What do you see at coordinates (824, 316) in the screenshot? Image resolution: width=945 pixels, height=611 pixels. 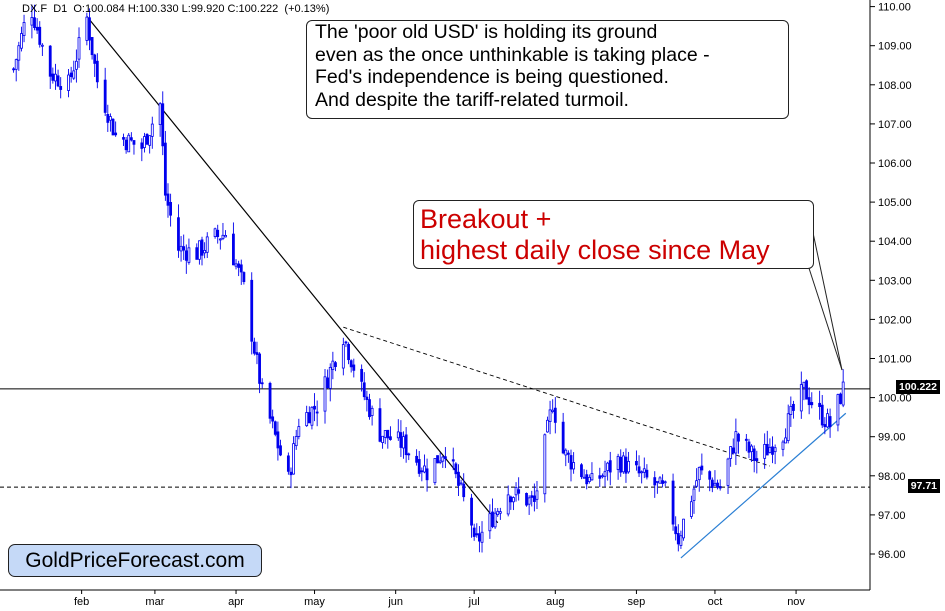 I see `callout-pointer` at bounding box center [824, 316].